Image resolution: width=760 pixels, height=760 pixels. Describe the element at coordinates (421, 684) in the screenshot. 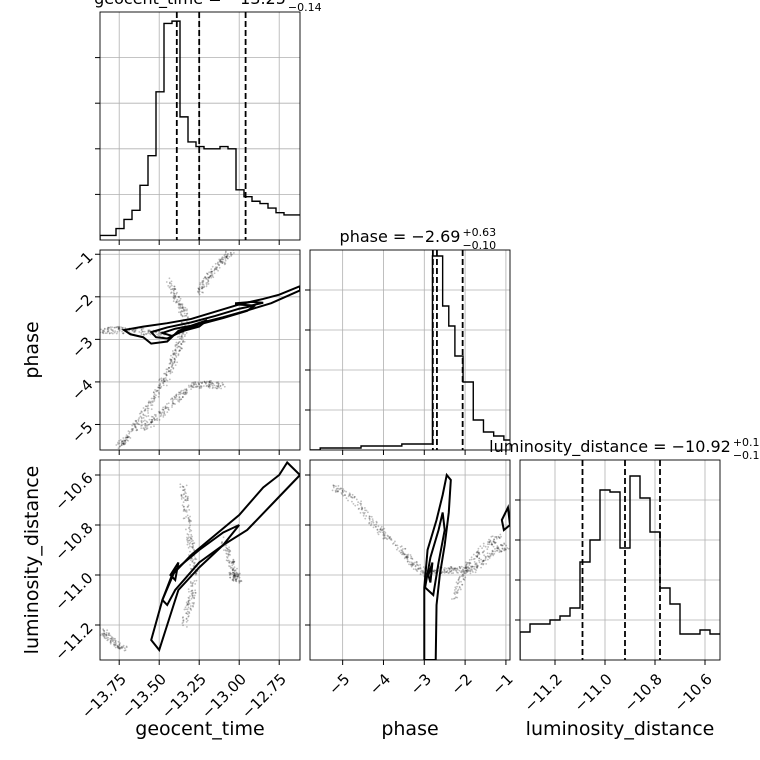

I see `x-tick-label: −3` at that location.